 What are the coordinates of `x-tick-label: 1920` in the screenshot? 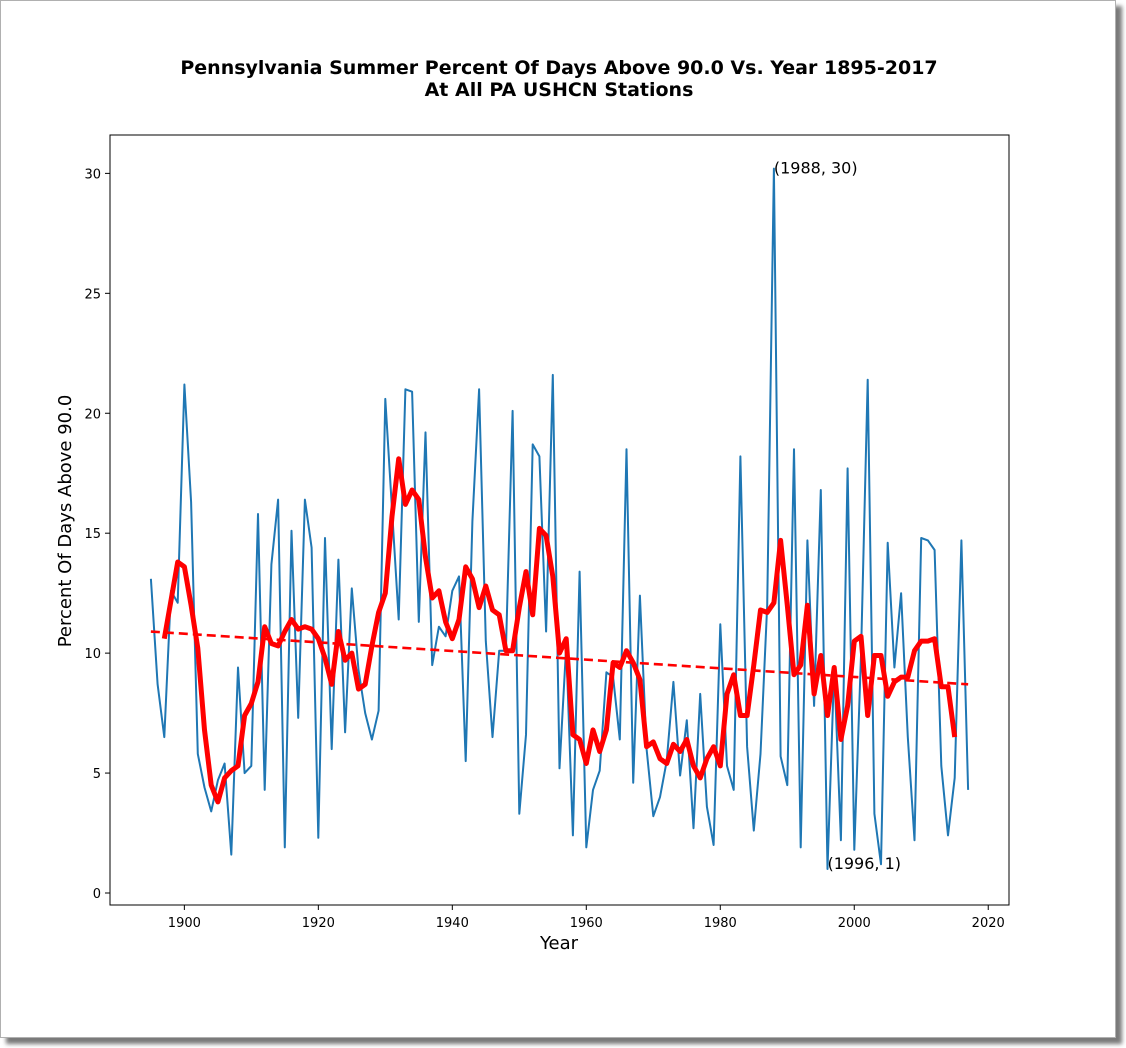 It's located at (318, 923).